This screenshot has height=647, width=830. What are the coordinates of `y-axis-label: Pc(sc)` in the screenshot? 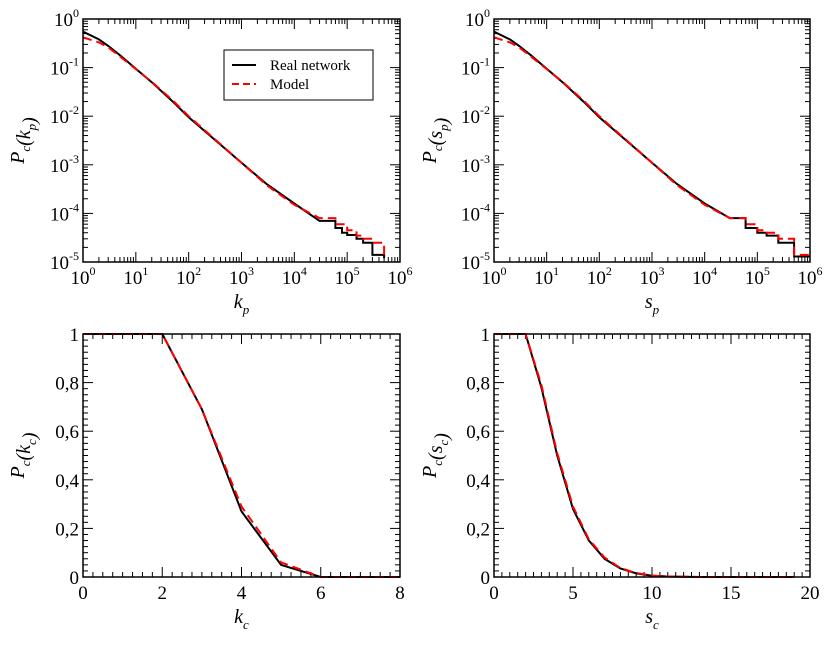 It's located at (436, 456).